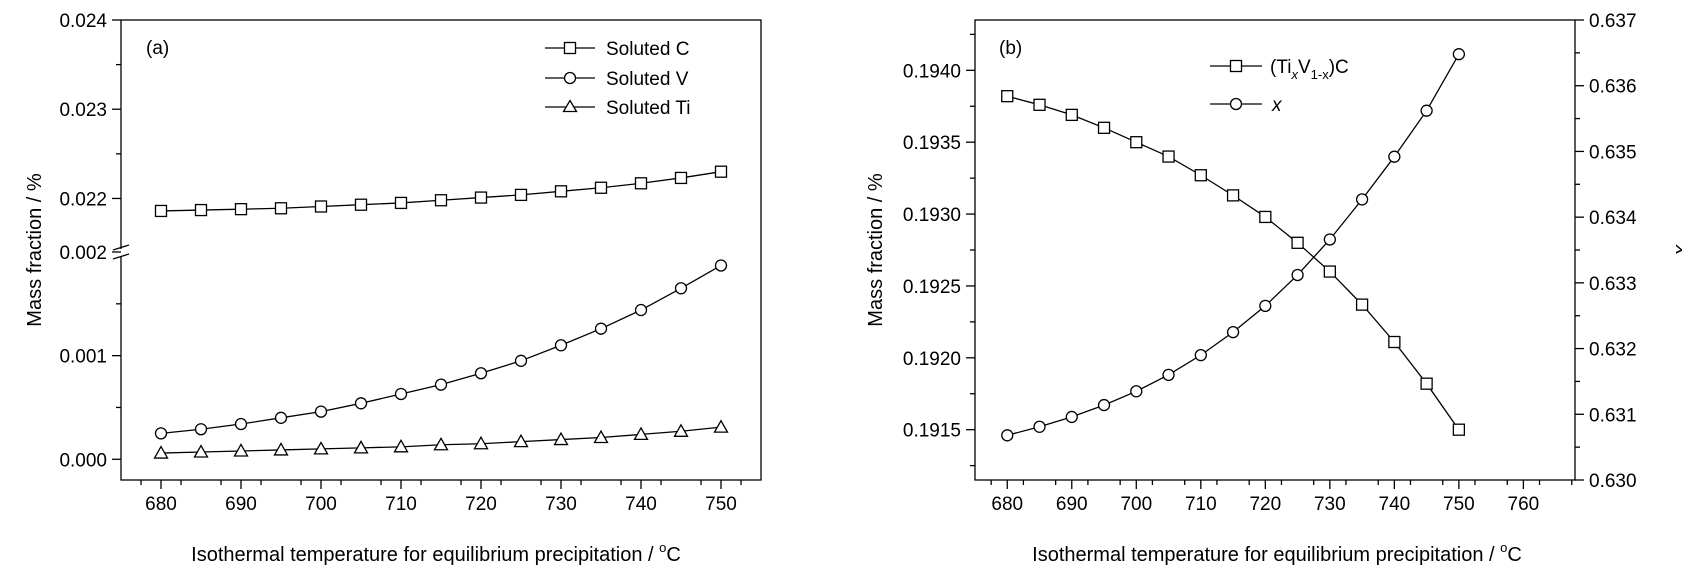  I want to click on panel-a-y-tick-label-upper-2: 0.024, so click(83, 21).